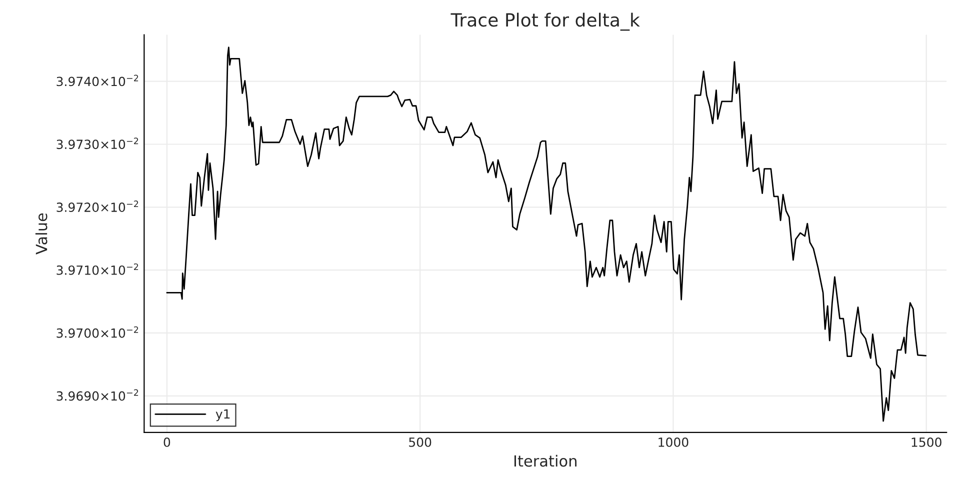  What do you see at coordinates (545, 21) in the screenshot?
I see `chart-title: Trace Plot for delta_k` at bounding box center [545, 21].